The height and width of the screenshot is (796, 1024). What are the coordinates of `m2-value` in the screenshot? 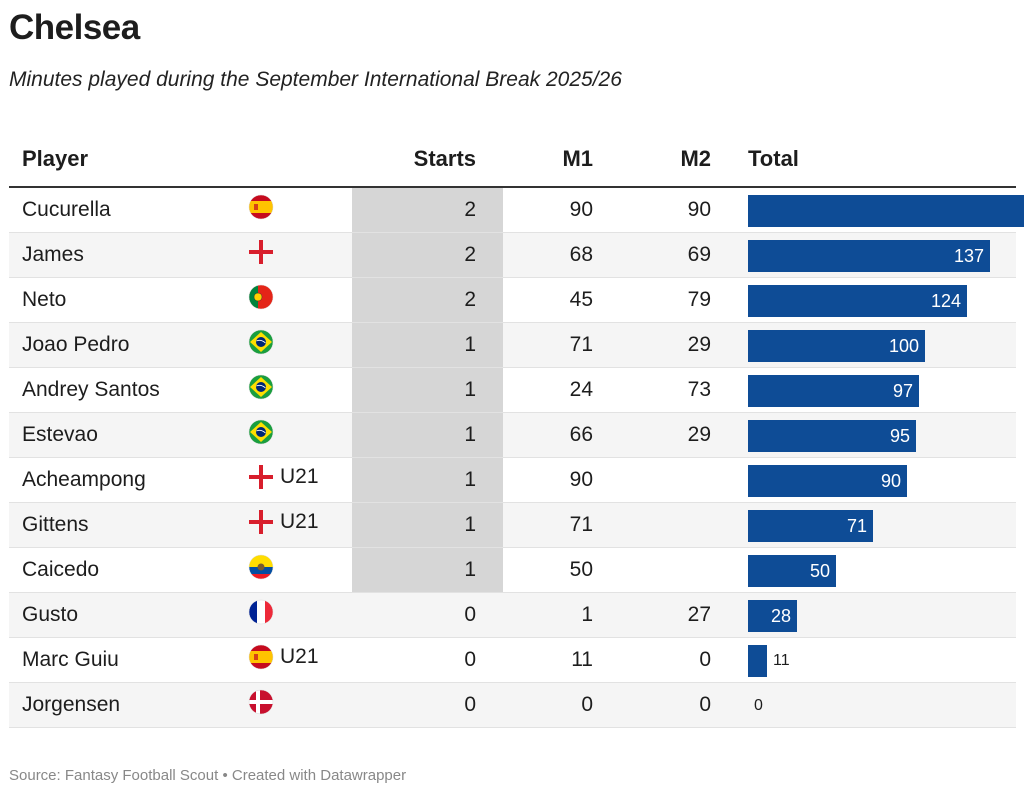 It's located at (680, 480).